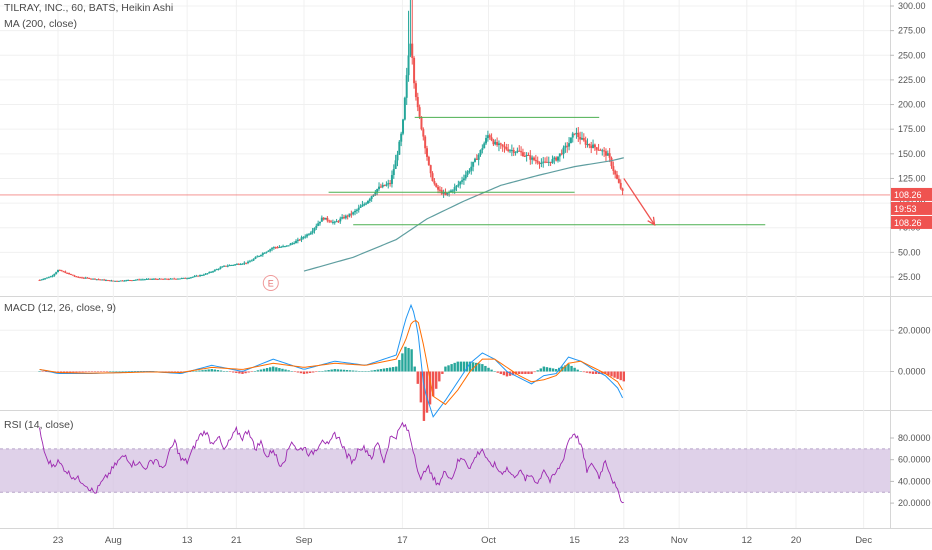  What do you see at coordinates (89, 8) in the screenshot?
I see `symbol-legend: TILRAY, INC., 60, BATS, Heikin Ashi` at bounding box center [89, 8].